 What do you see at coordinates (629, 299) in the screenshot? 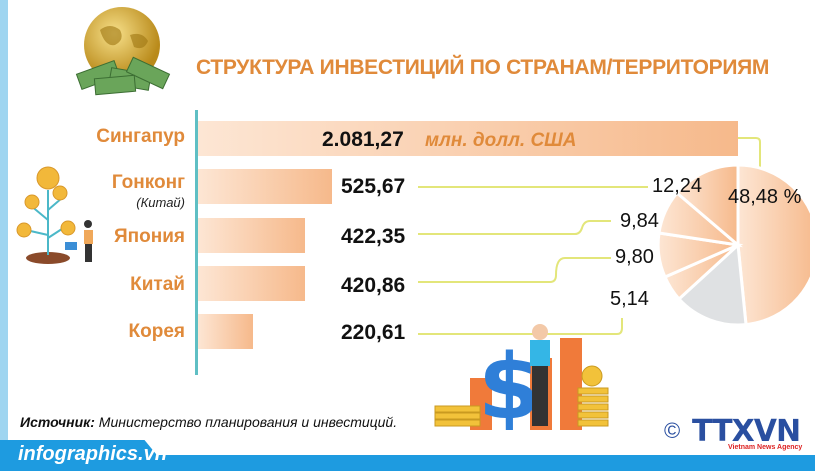
I see `pie-label-korea: 5,14` at bounding box center [629, 299].